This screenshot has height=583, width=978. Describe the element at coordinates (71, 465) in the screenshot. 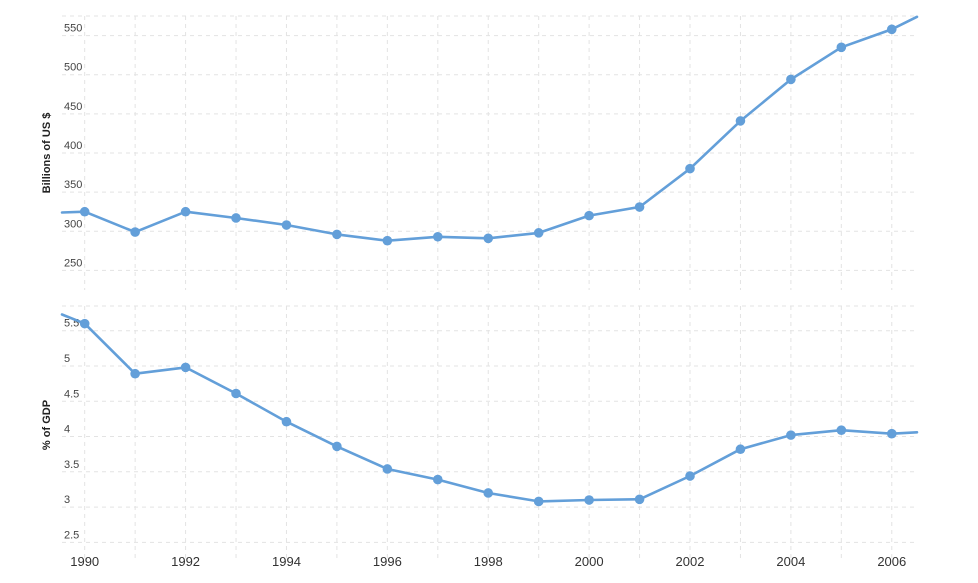

I see `y-tick-label: 3.5` at that location.